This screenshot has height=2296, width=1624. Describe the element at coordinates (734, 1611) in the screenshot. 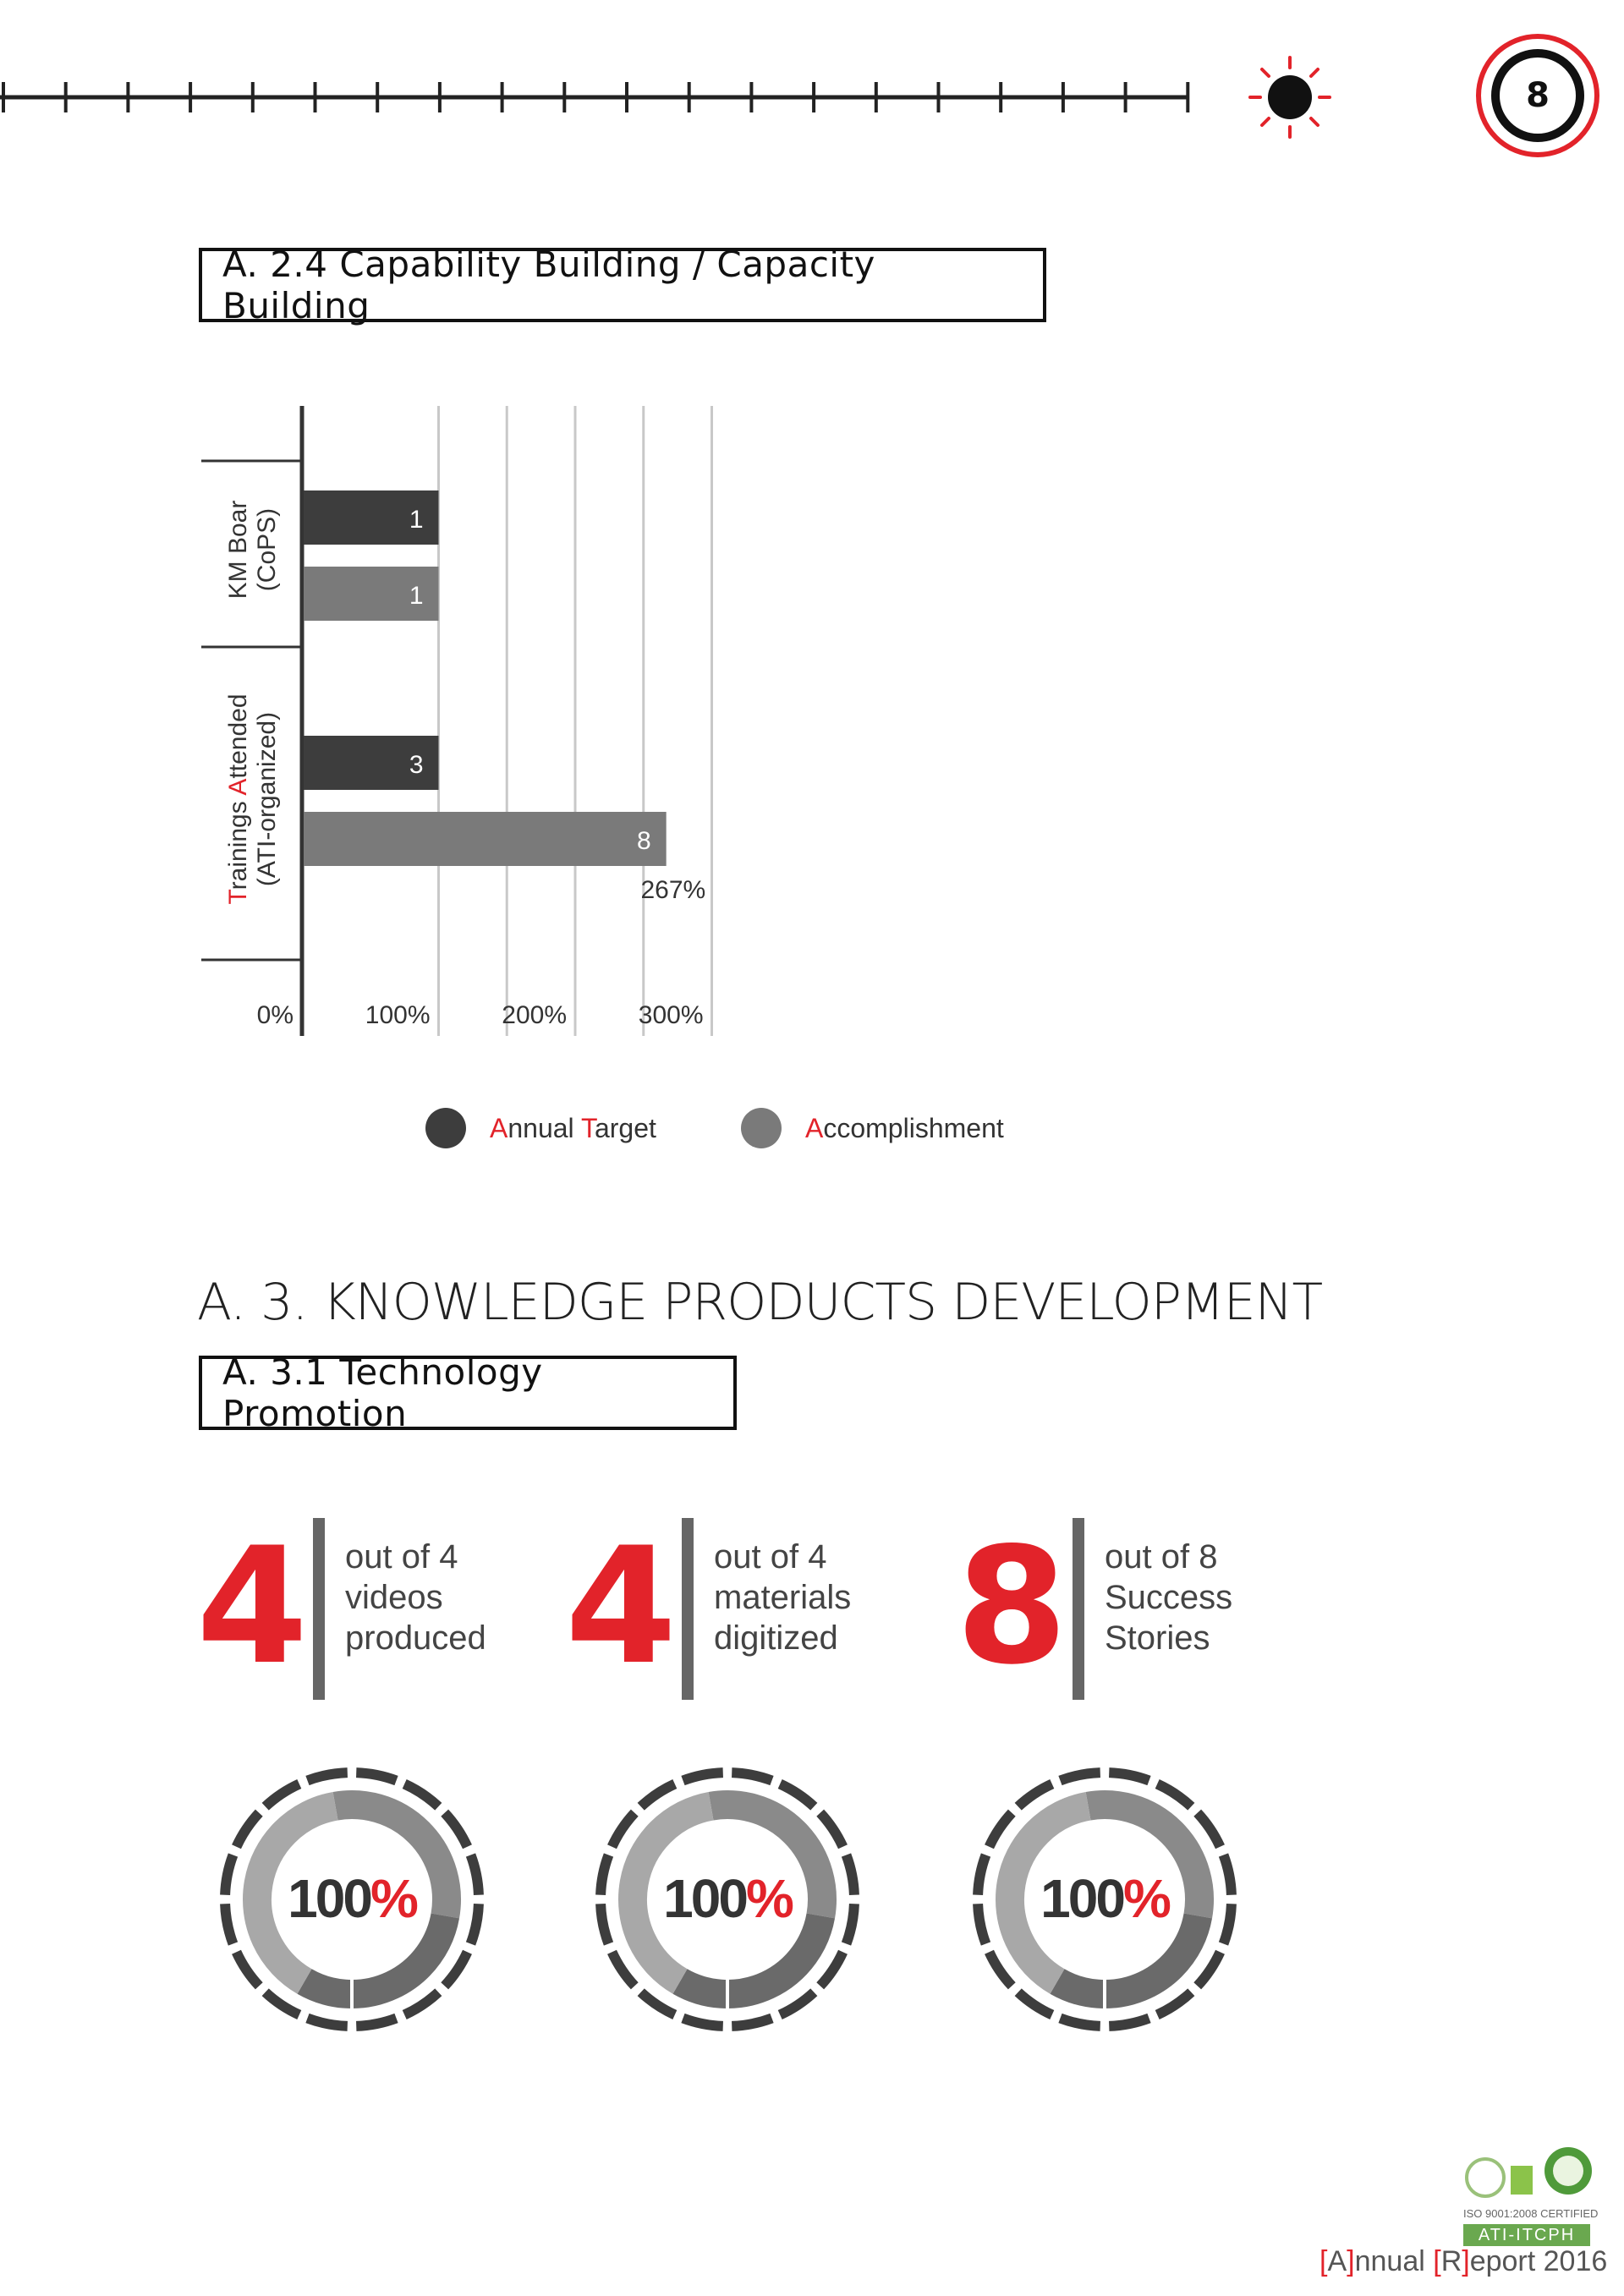

I see `stat-block-materials: 4 out of 4 materials digitized` at that location.